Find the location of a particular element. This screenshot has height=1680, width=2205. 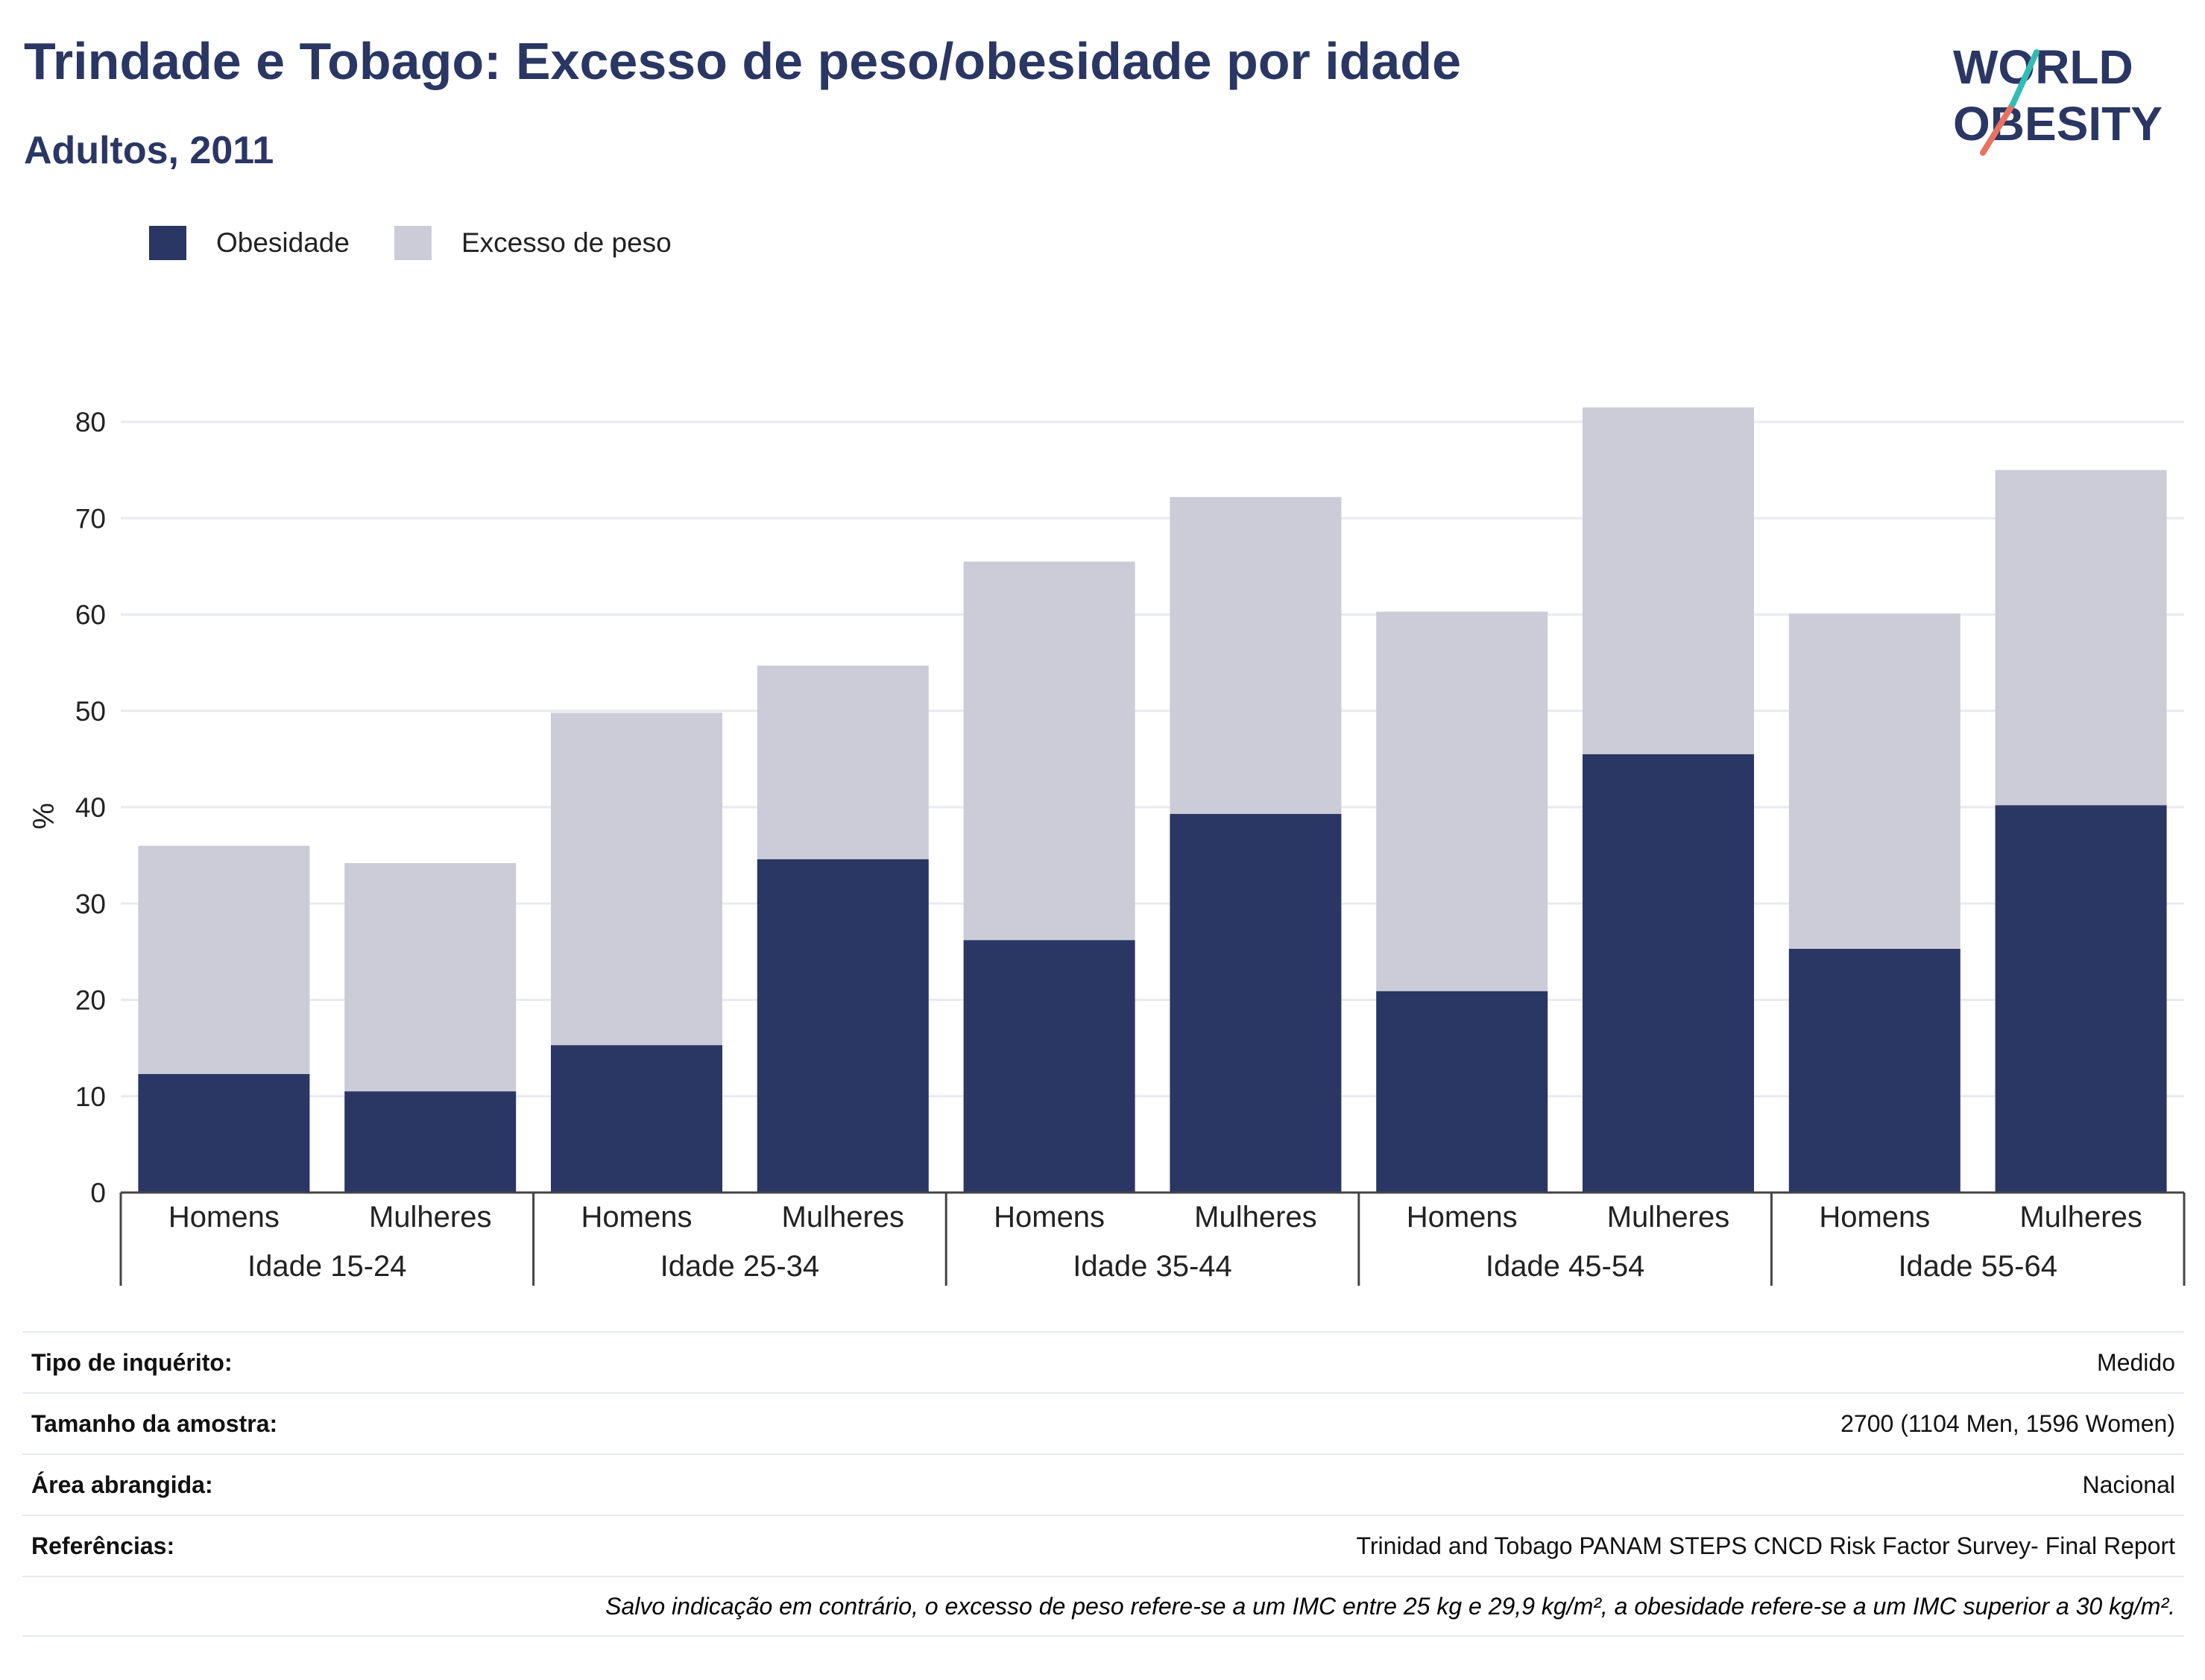

y-tick-label: 40 is located at coordinates (90, 807).